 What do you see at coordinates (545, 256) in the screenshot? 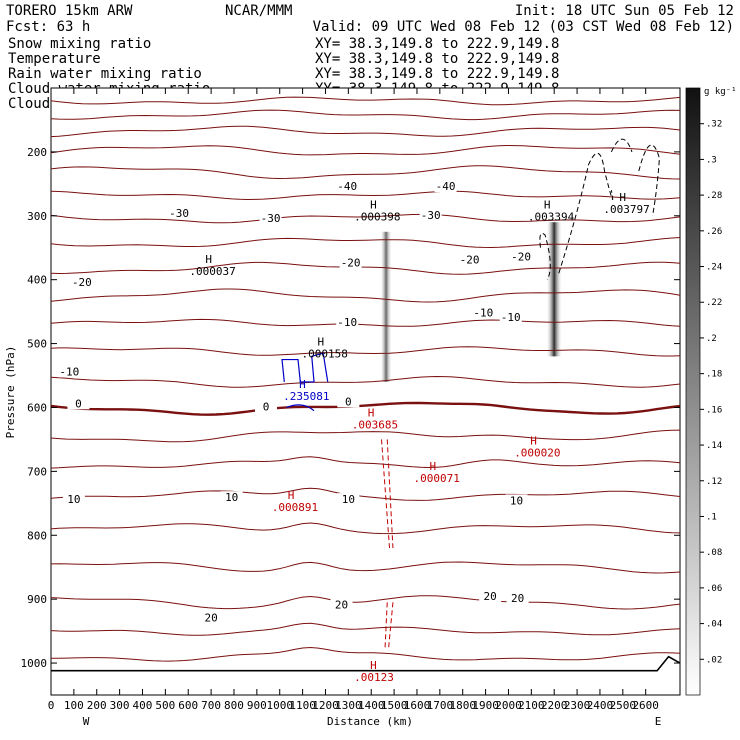
I see `ice-contour` at bounding box center [545, 256].